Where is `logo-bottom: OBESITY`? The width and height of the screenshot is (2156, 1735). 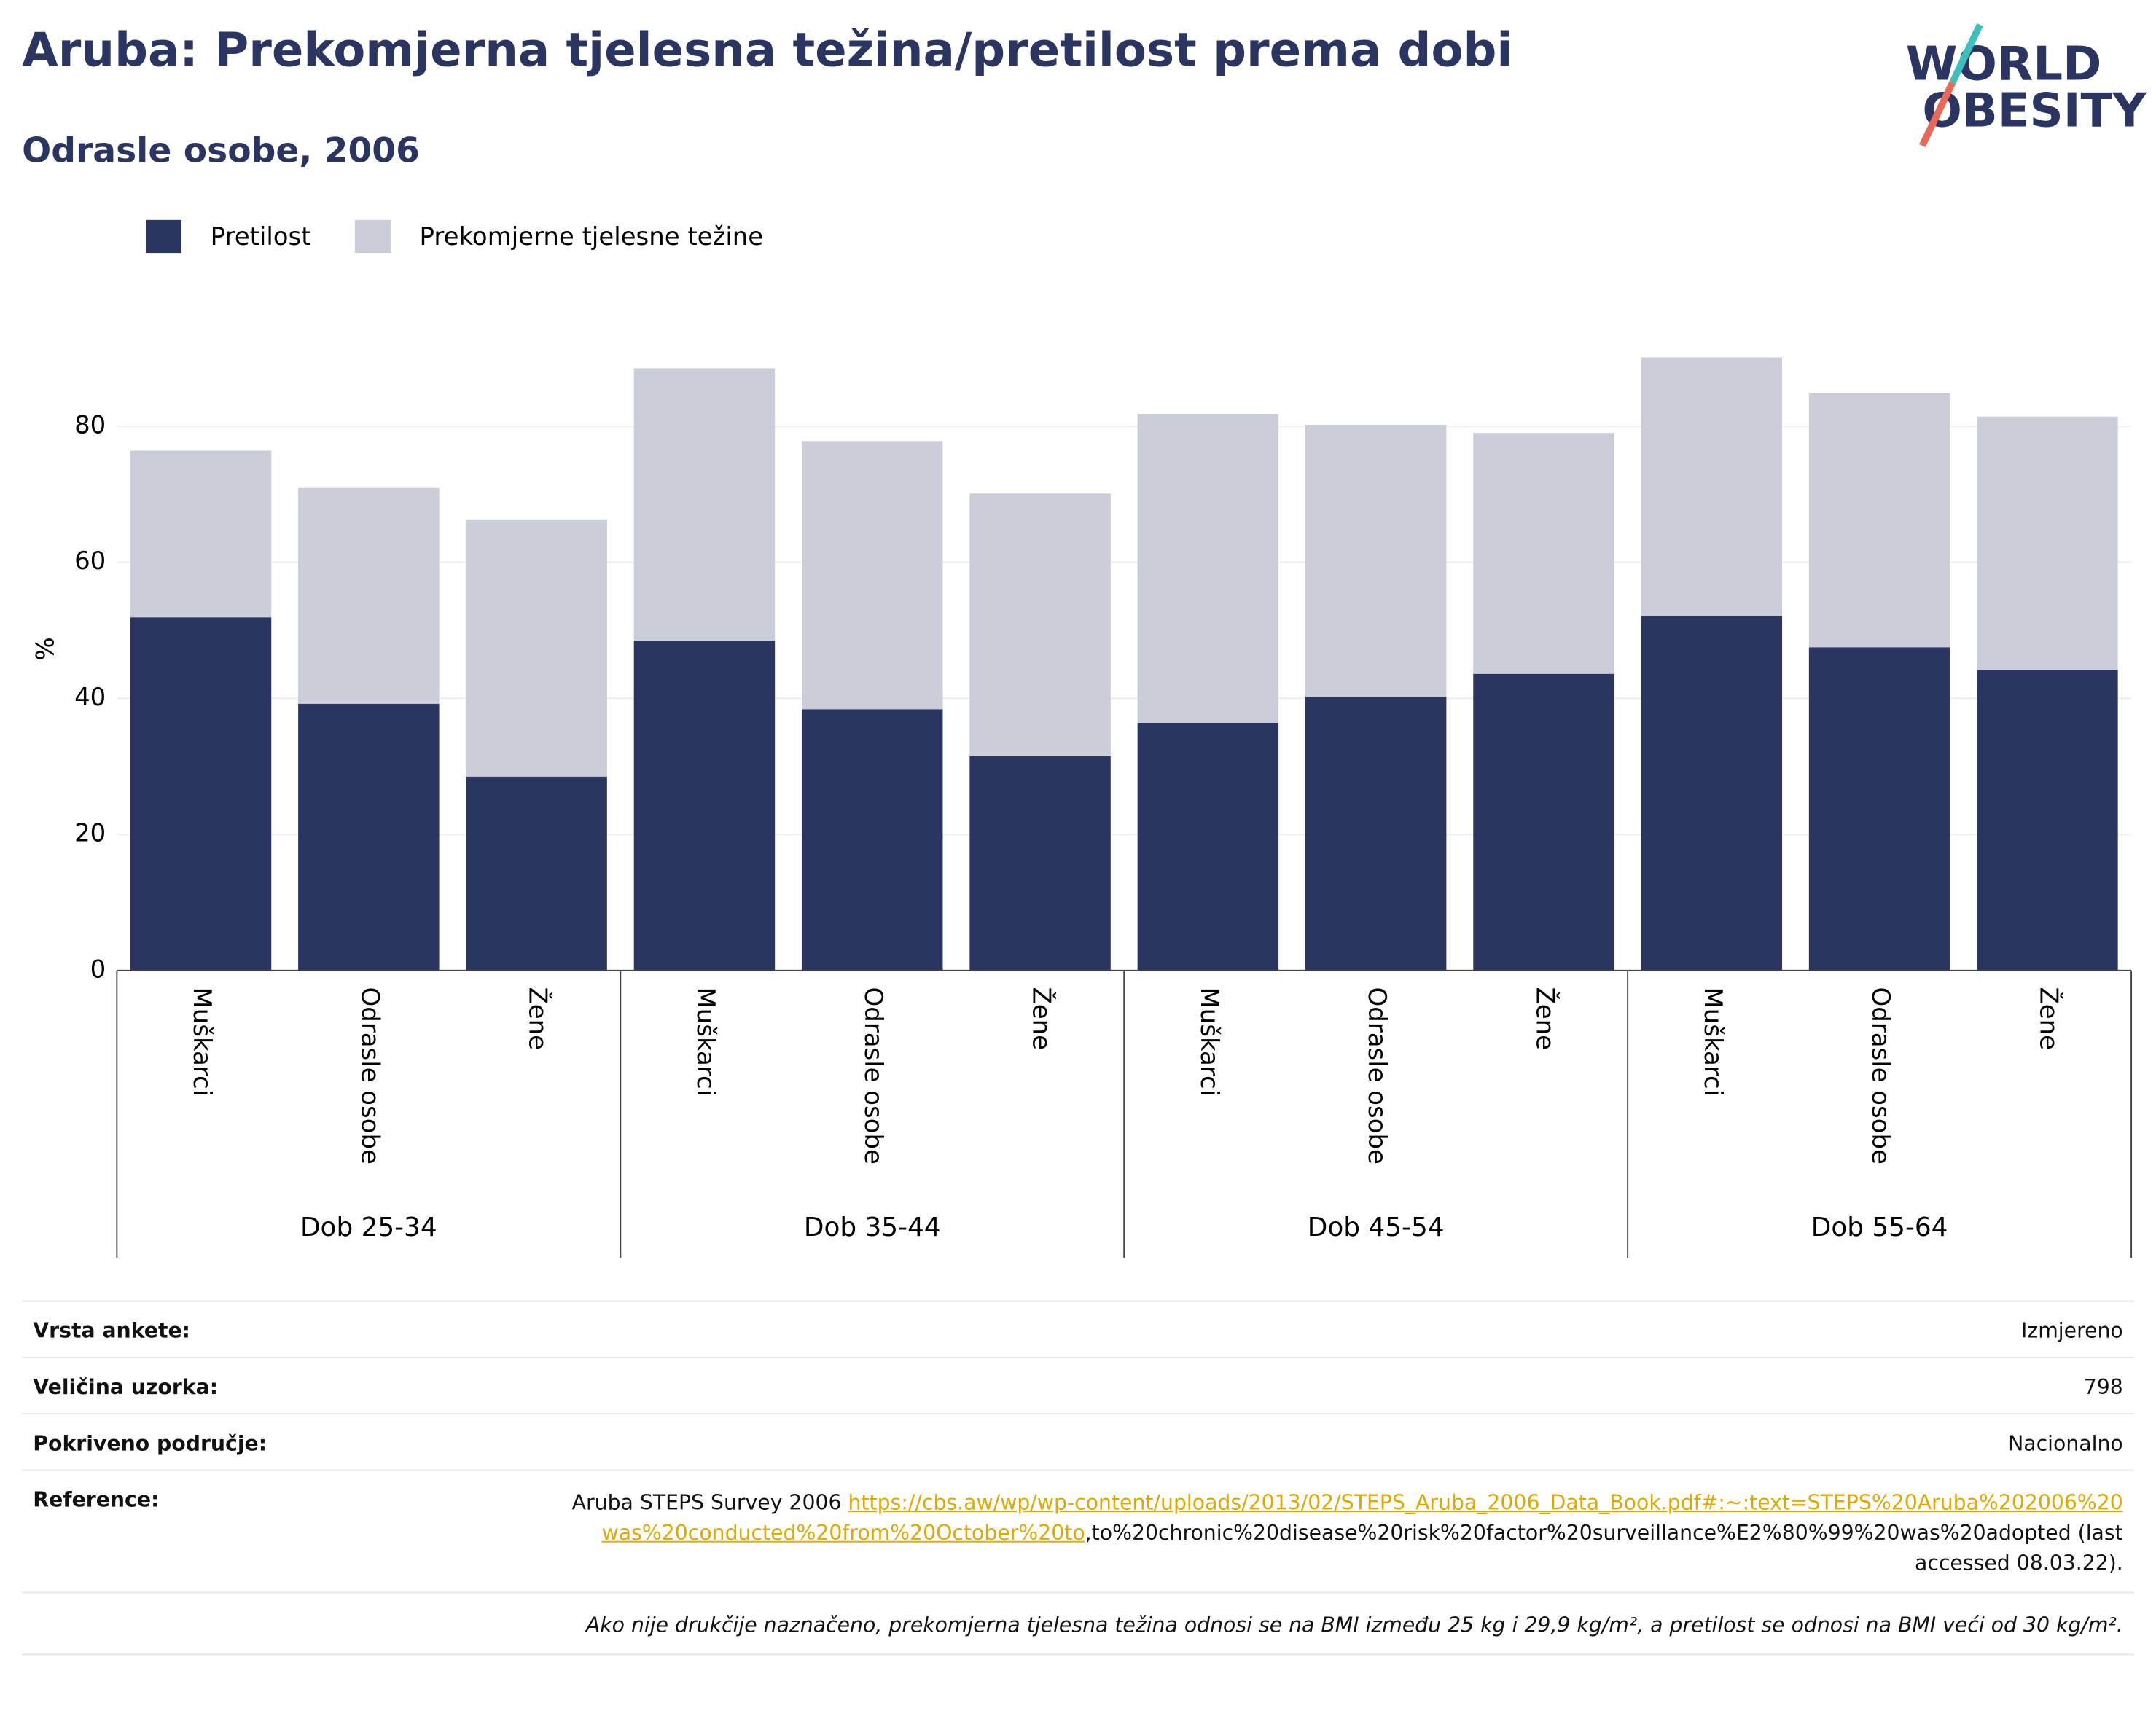 logo-bottom: OBESITY is located at coordinates (2035, 111).